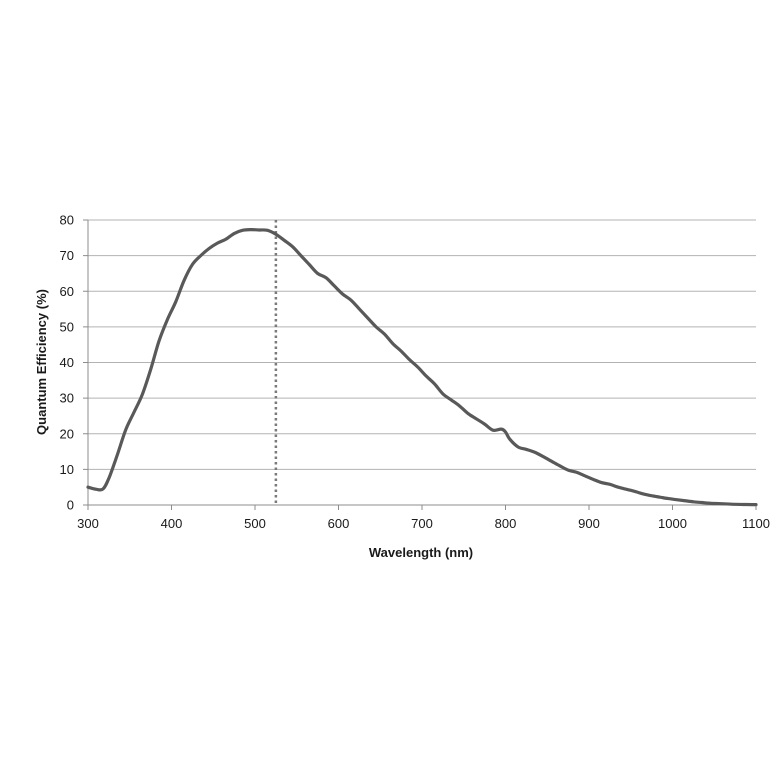 The image size is (774, 774). I want to click on y-tick-label-30: 30, so click(67, 398).